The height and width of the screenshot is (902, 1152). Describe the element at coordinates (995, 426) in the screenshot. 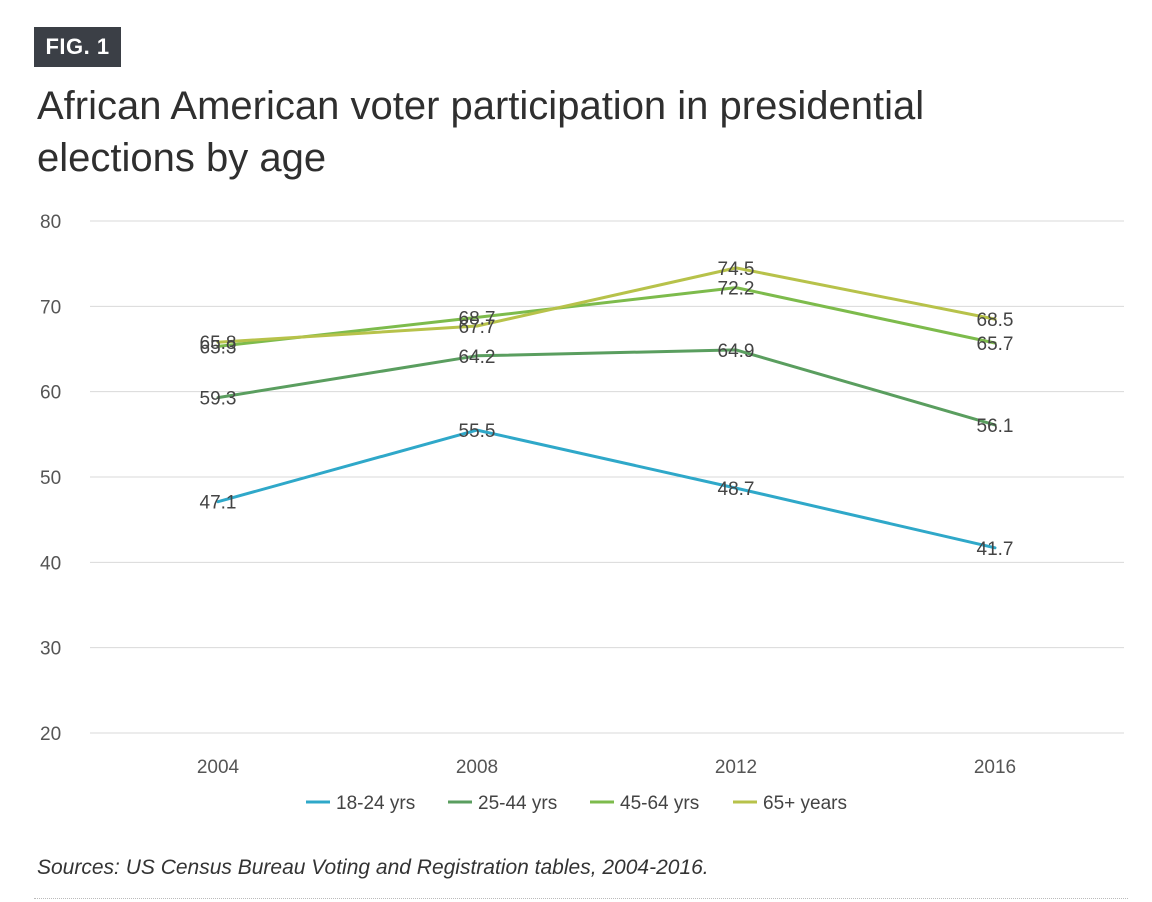

I see `data-label: 56.1` at that location.